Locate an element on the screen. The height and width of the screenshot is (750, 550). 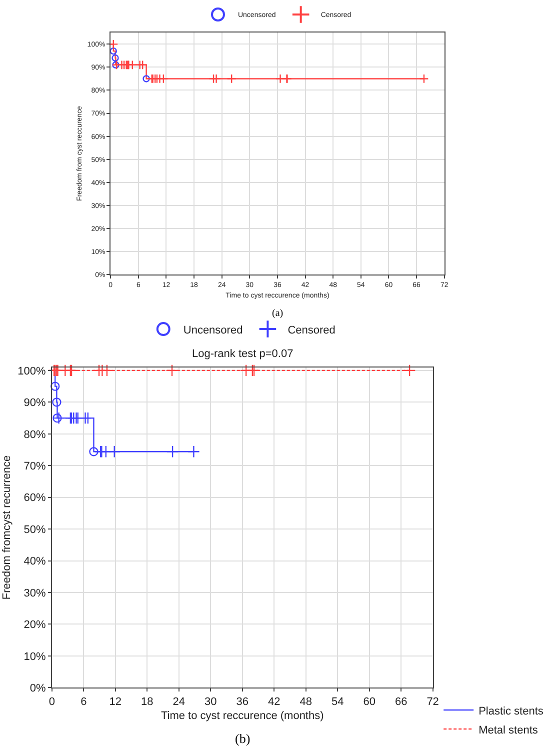
text: (a) is located at coordinates (278, 313).